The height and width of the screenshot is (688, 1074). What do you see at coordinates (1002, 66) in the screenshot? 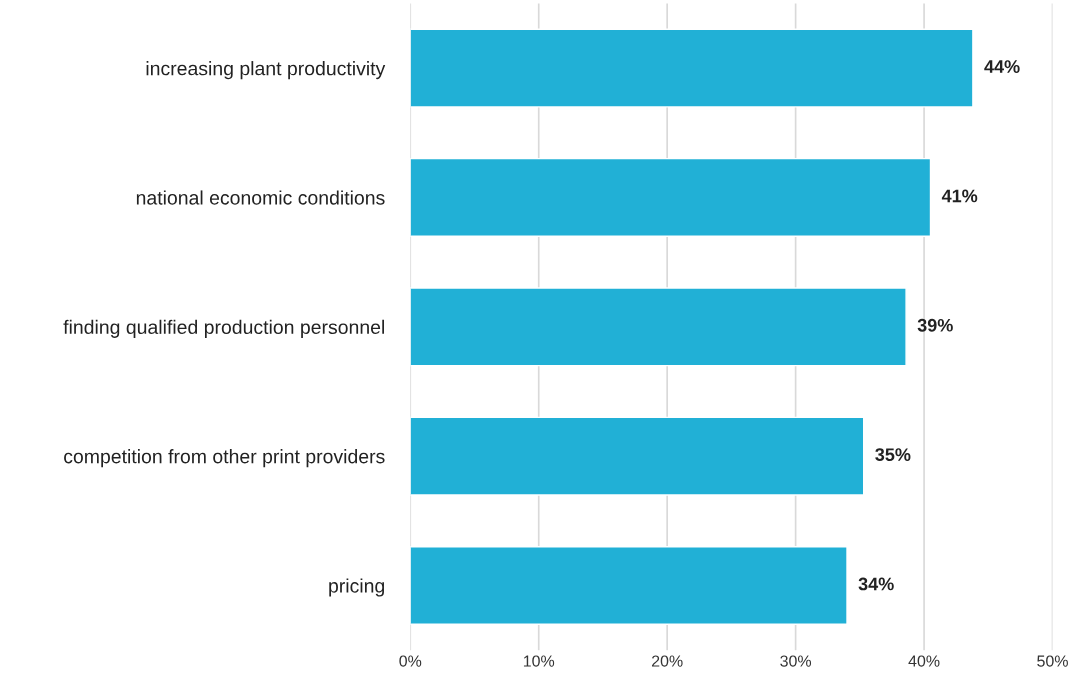
I see `data-label: 44%` at bounding box center [1002, 66].